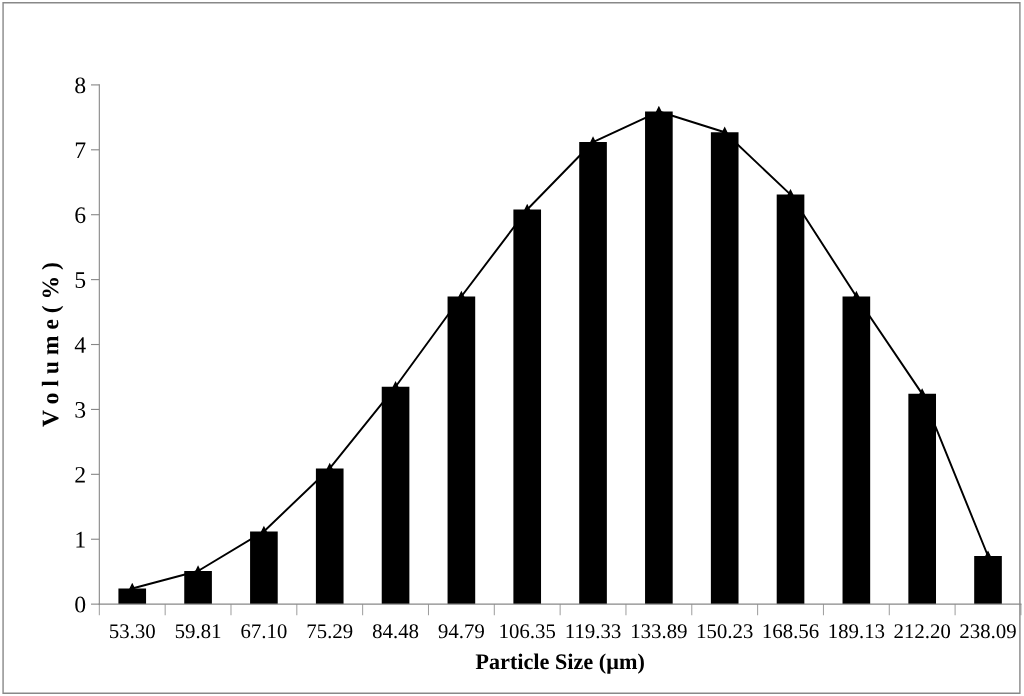 Image resolution: width=1024 pixels, height=696 pixels. I want to click on y-tick-label: 3, so click(80, 409).